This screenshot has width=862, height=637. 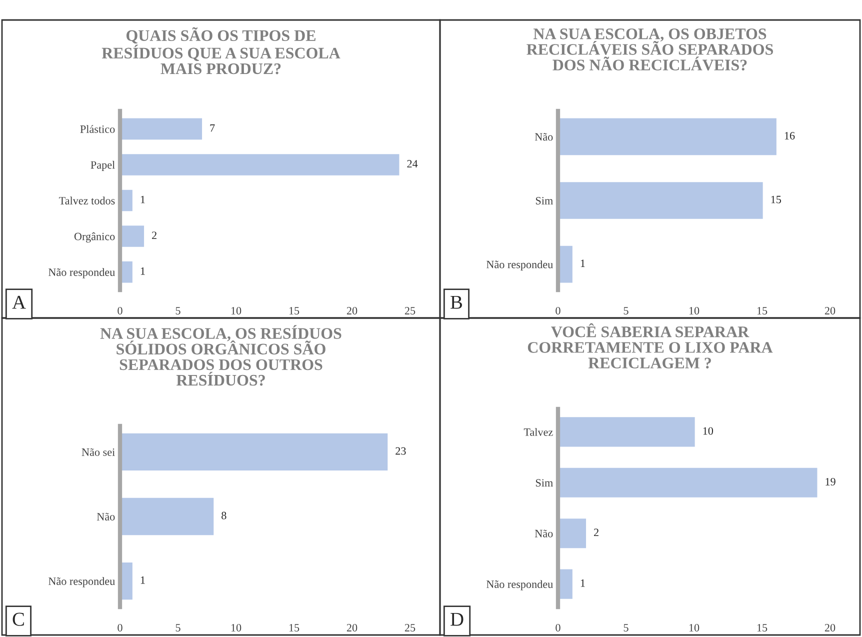 What do you see at coordinates (97, 129) in the screenshot?
I see `y-tick-label: Plástico` at bounding box center [97, 129].